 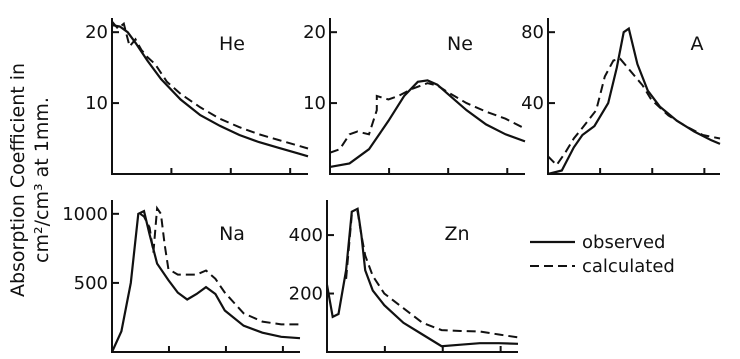 I want to click on panel-a: 40 80 A, so click(x=621, y=97).